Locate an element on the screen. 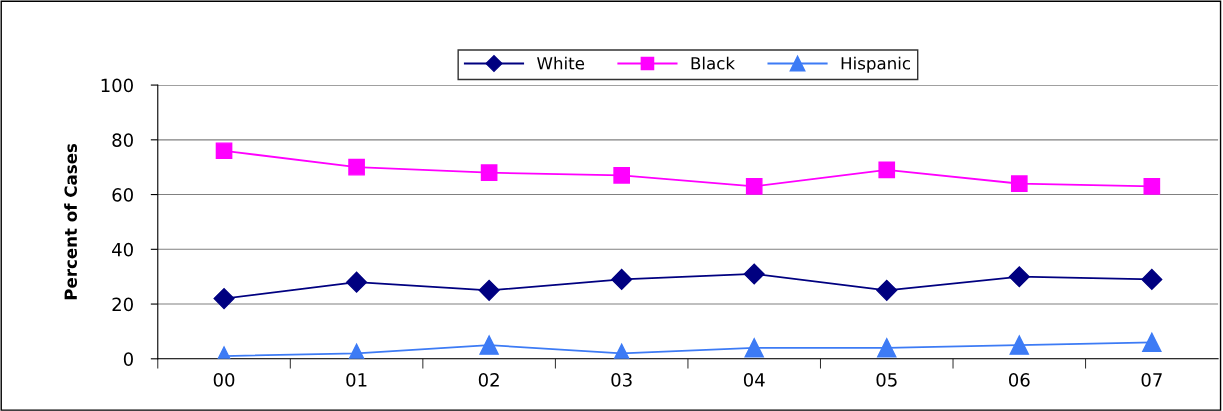 This screenshot has height=411, width=1223. x-tick-label: 02 is located at coordinates (488, 380).